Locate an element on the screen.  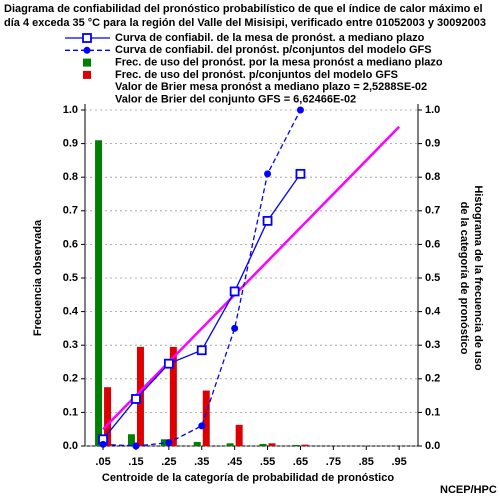
x-tick-label: .05 is located at coordinates (102, 462).